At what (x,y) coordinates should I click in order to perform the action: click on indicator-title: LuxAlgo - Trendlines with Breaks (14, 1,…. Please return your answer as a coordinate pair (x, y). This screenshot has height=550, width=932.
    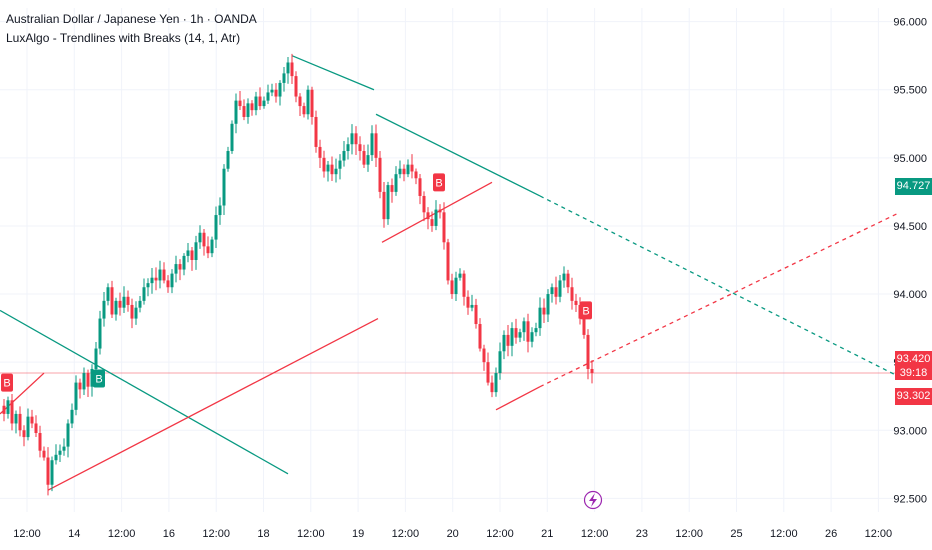
    Looking at the image, I should click on (123, 38).